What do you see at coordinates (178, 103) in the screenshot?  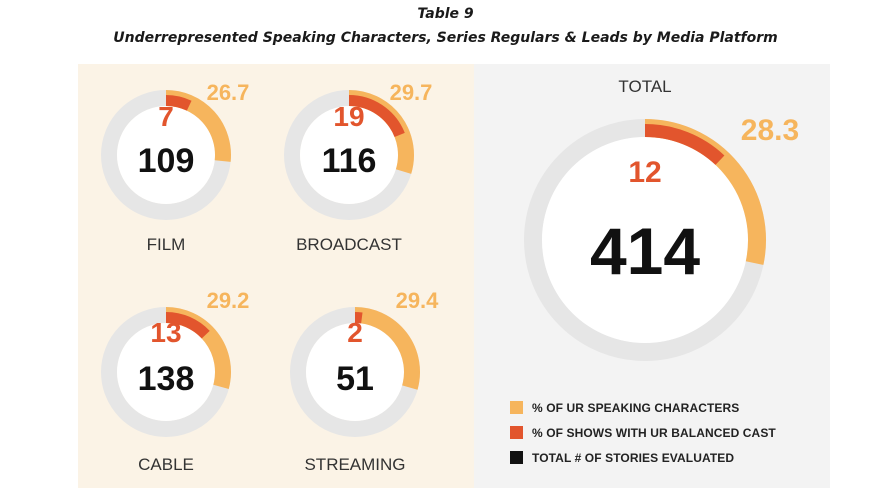 I see `arc-ur-balanced-cast-film` at bounding box center [178, 103].